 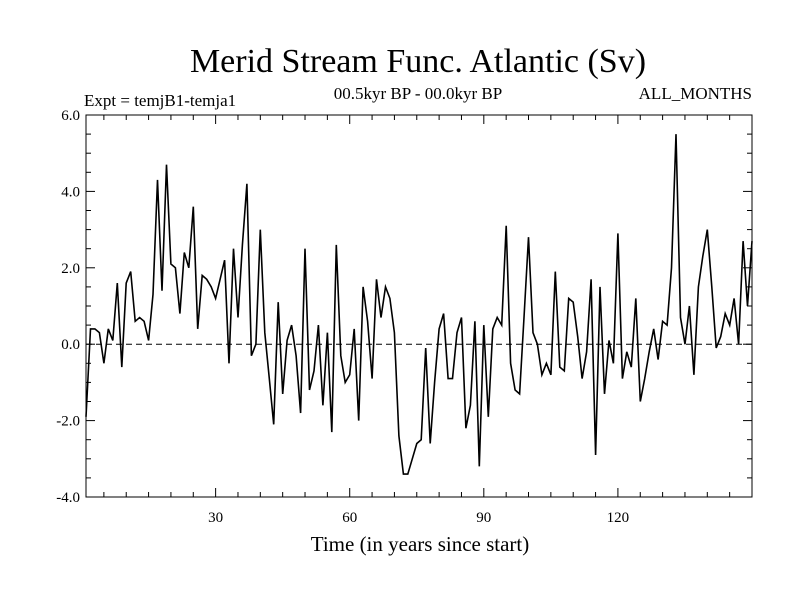 What do you see at coordinates (160, 100) in the screenshot?
I see `experiment-label: Expt = temjB1-temja1` at bounding box center [160, 100].